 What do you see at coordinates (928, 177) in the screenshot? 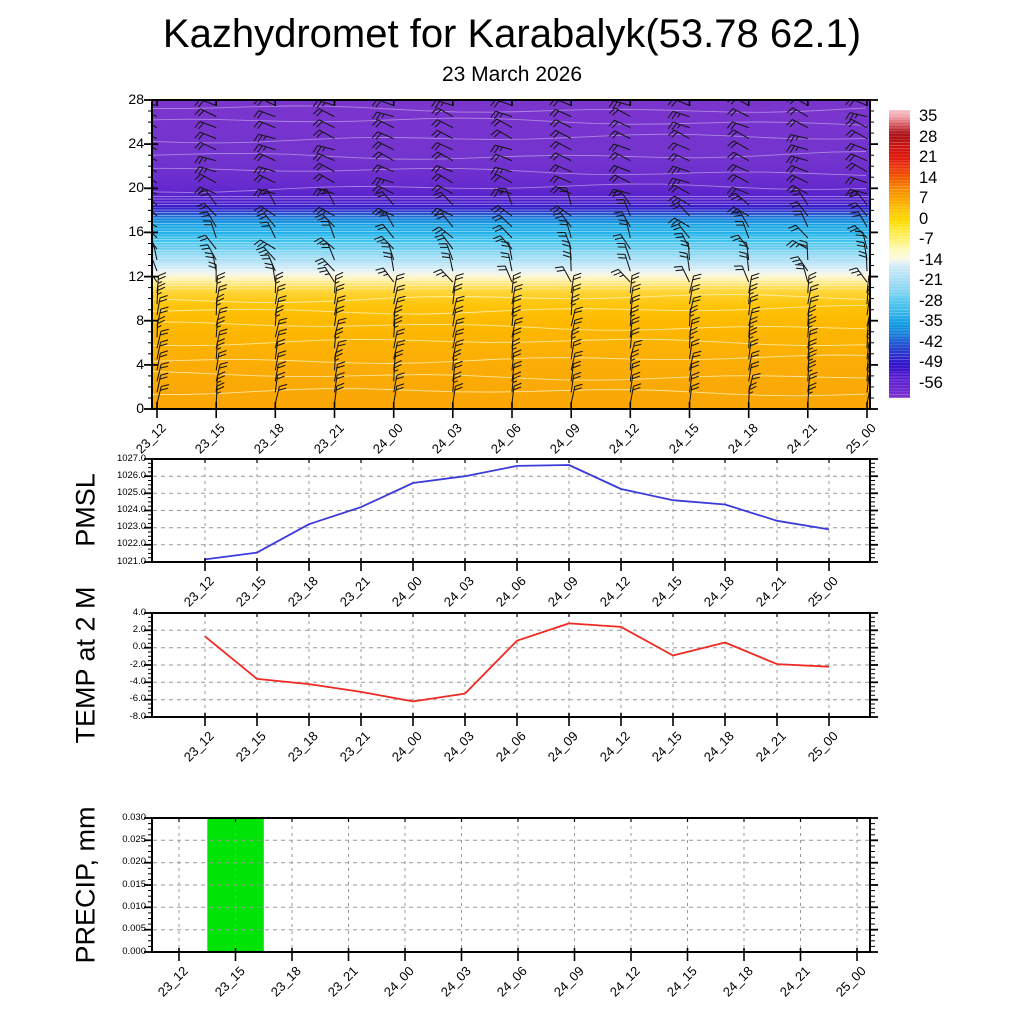
I see `colorbar-tick-label: 14` at bounding box center [928, 177].